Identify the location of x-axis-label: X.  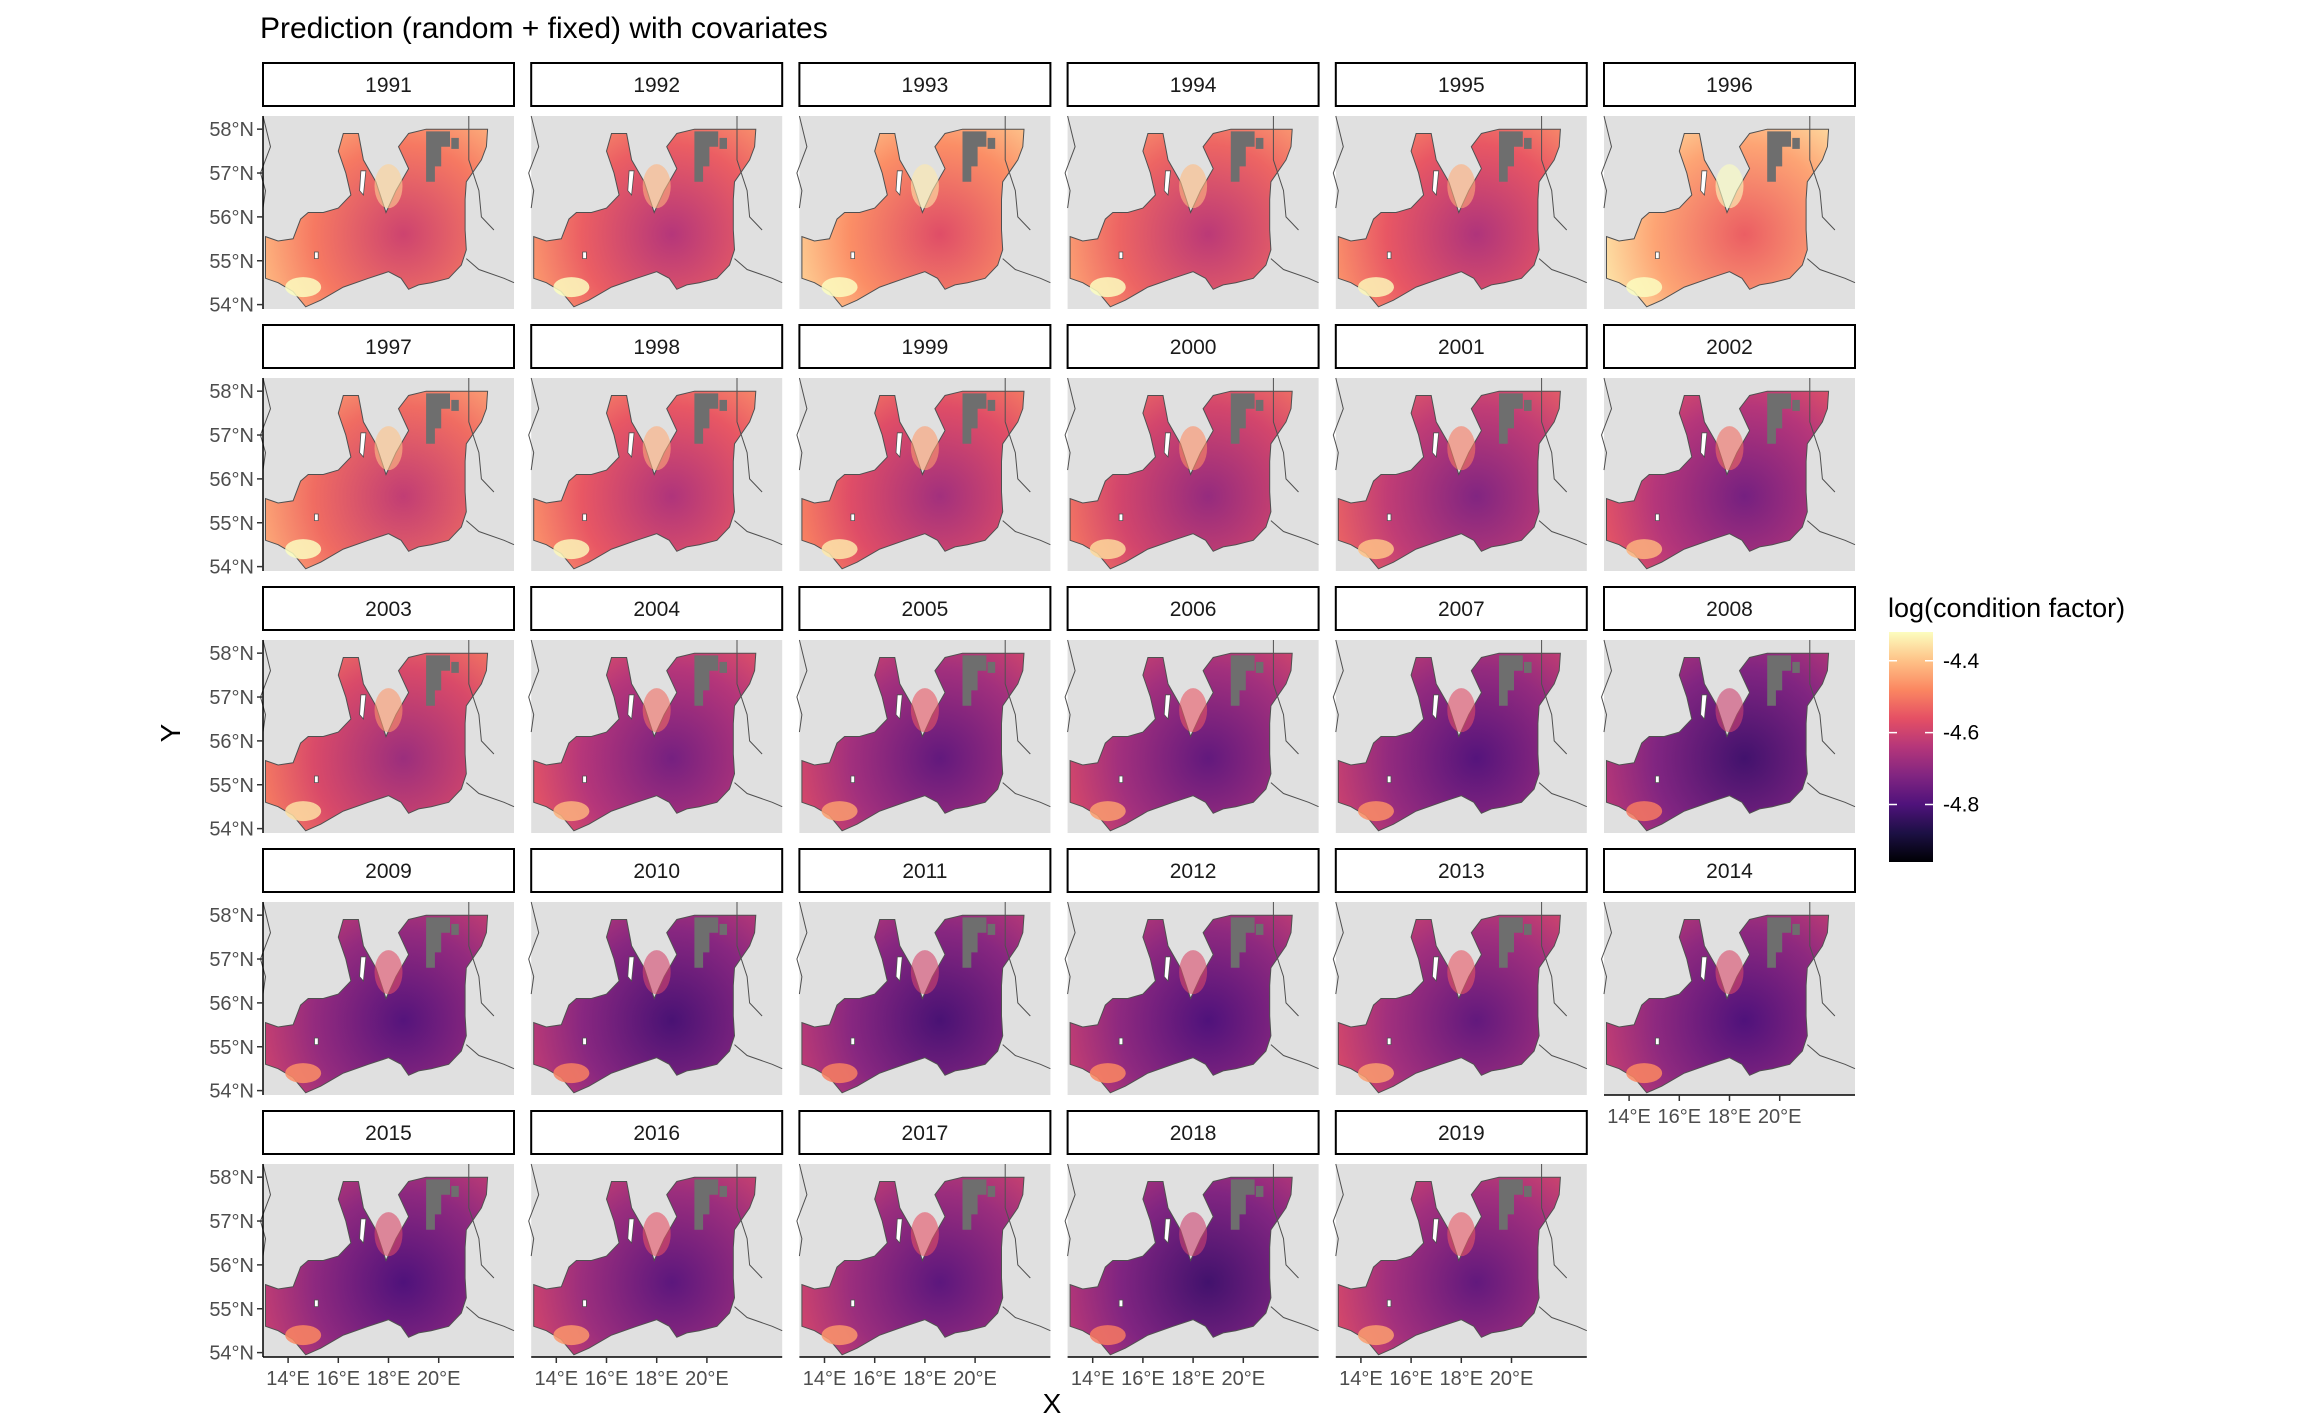
(1052, 1403).